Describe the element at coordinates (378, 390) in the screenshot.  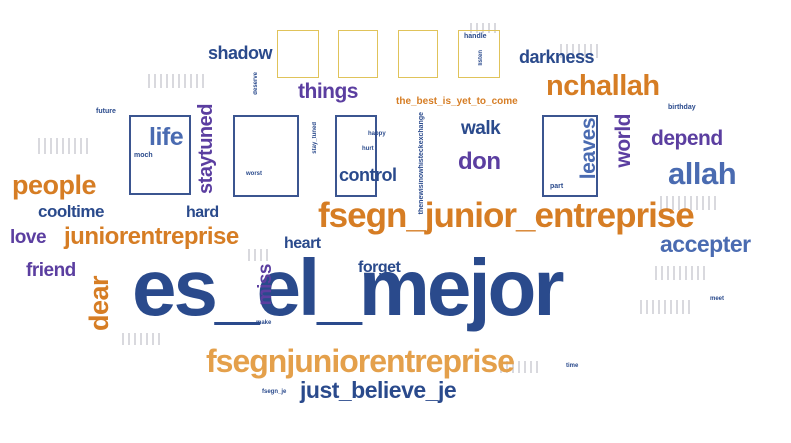
I see `word-just-believe-je: just_believe_je` at that location.